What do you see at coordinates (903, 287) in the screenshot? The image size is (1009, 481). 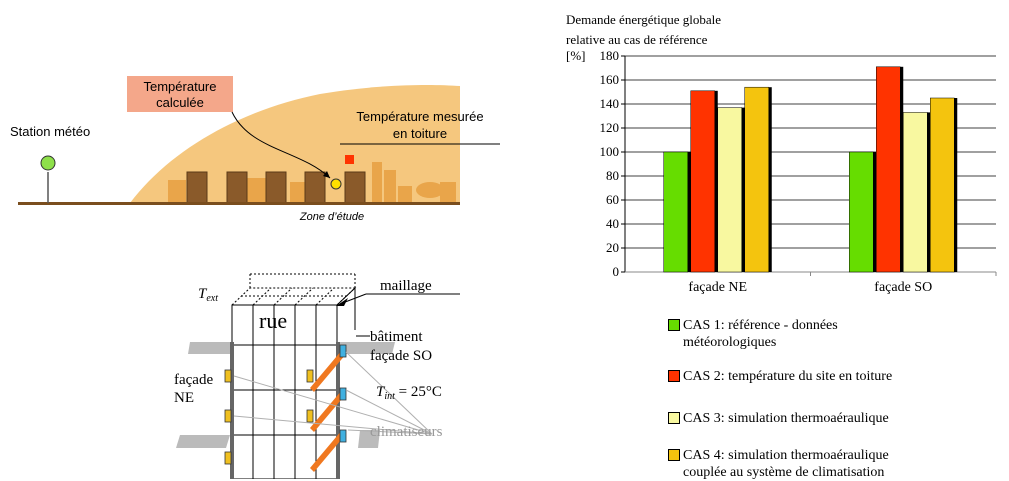 I see `x-tick-label: façade SO` at bounding box center [903, 287].